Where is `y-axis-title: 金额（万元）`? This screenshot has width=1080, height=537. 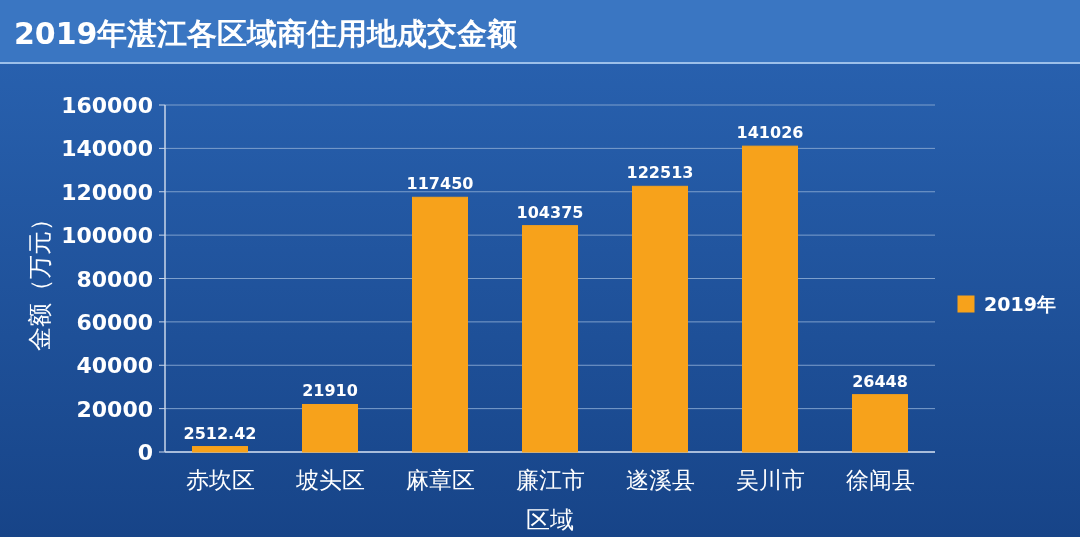 y-axis-title: 金额（万元） is located at coordinates (40, 278).